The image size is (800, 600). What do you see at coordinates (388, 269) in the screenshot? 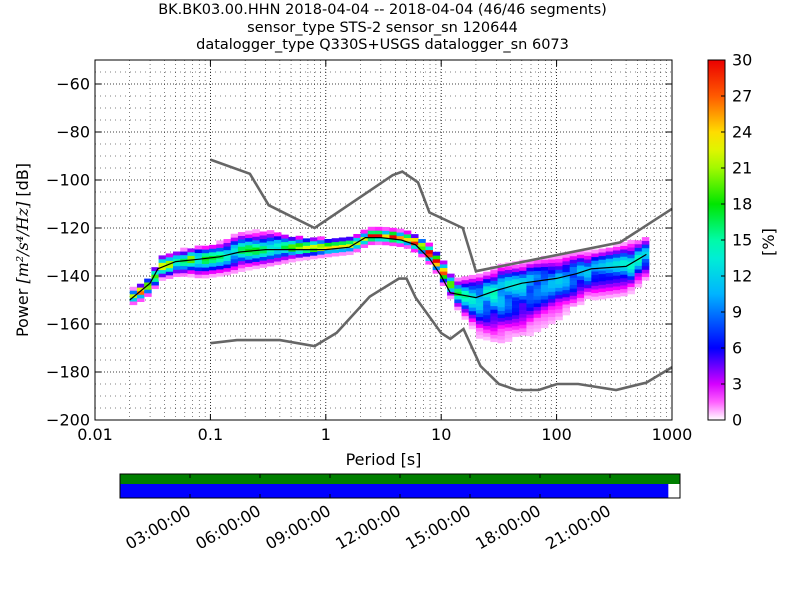
I see `mode-line` at bounding box center [388, 269].